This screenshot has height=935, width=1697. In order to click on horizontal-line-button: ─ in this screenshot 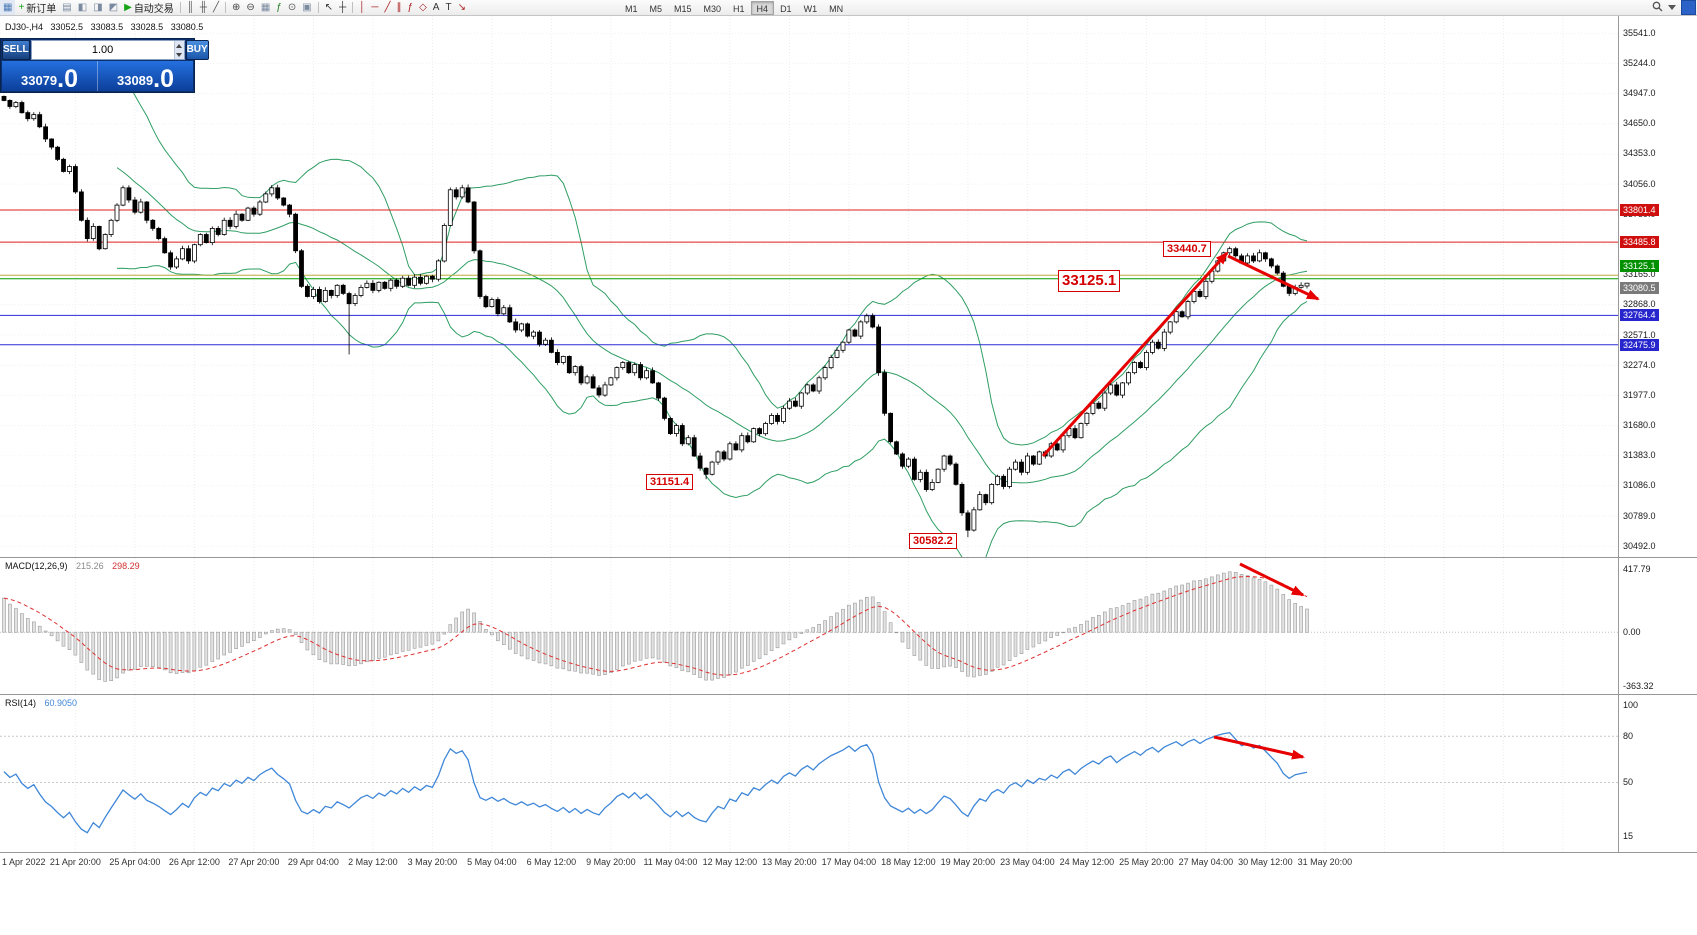, I will do `click(374, 7)`.